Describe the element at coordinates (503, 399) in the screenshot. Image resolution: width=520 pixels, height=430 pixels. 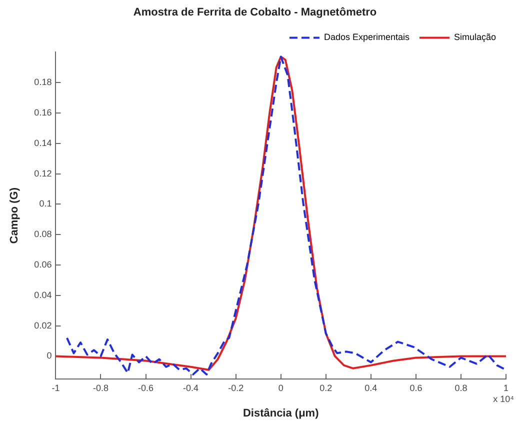
I see `text: x 10⁴` at that location.